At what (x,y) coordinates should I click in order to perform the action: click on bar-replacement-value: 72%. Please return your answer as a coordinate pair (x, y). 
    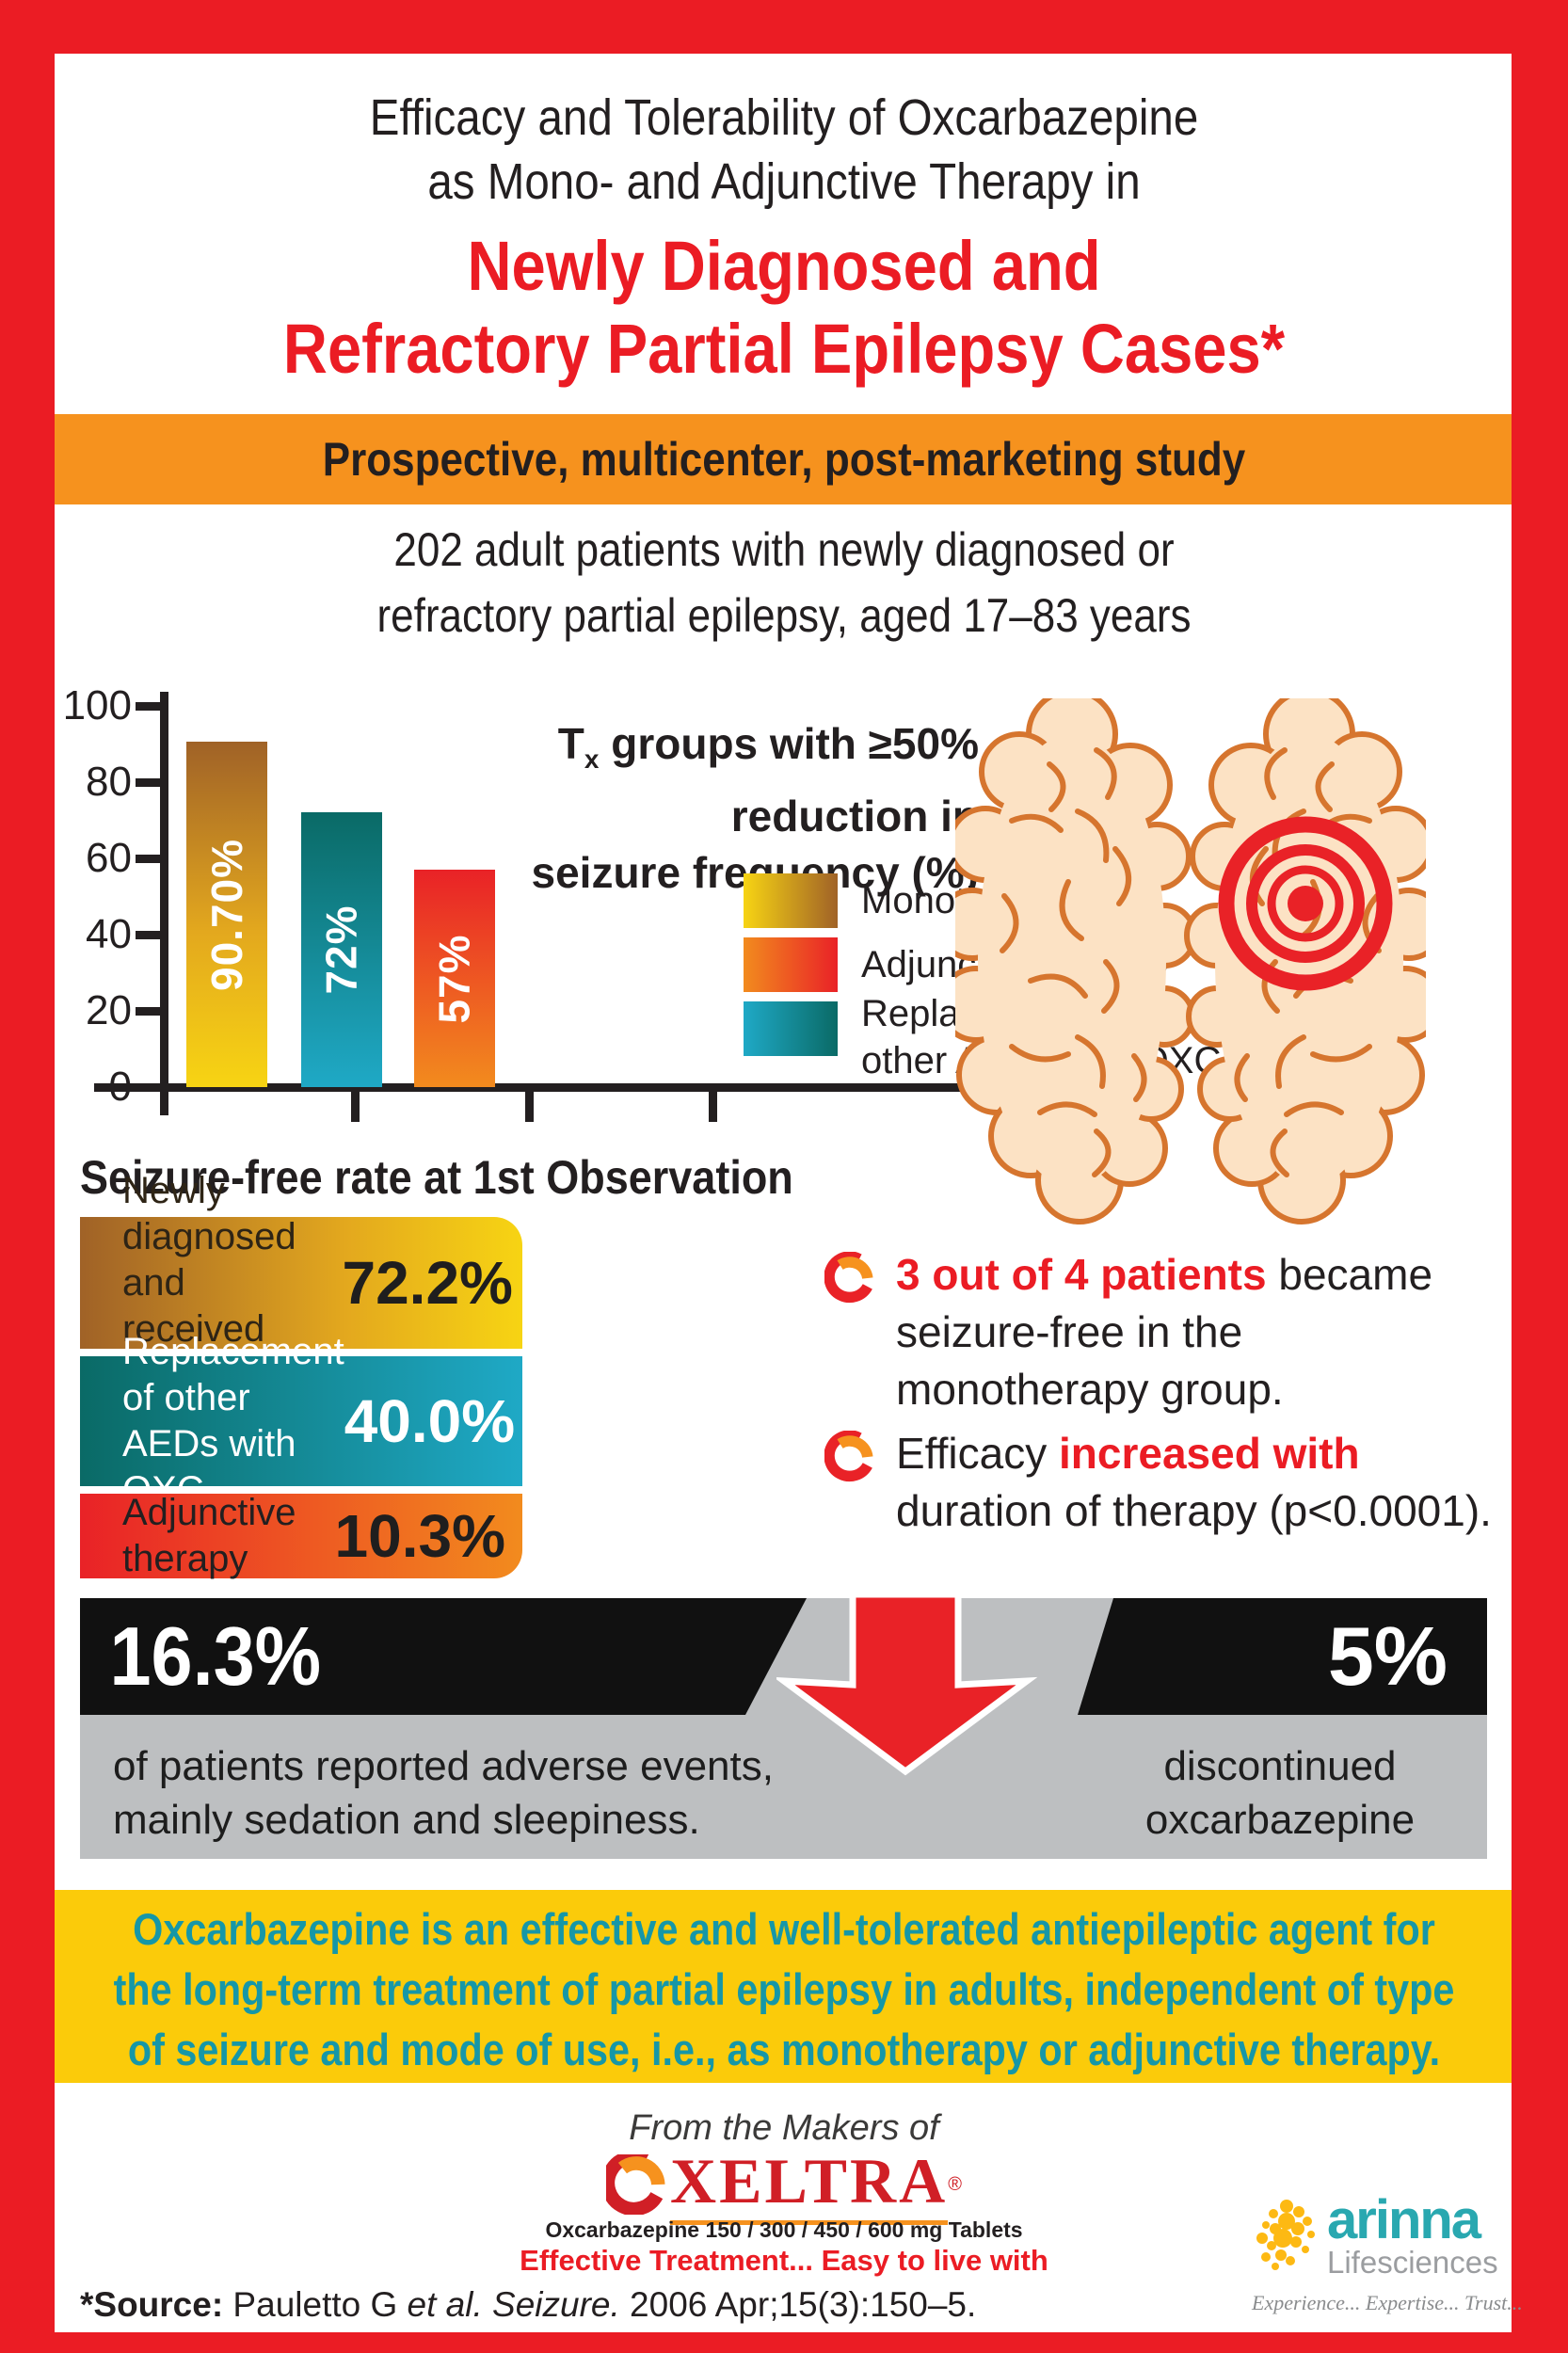
    Looking at the image, I should click on (342, 950).